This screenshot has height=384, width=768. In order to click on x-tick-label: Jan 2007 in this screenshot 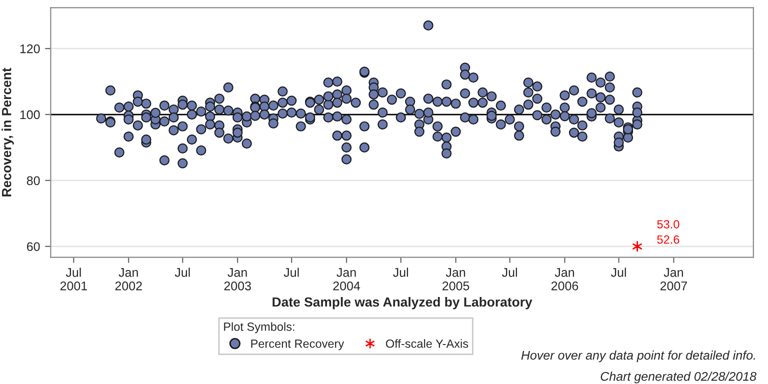, I will do `click(673, 279)`.